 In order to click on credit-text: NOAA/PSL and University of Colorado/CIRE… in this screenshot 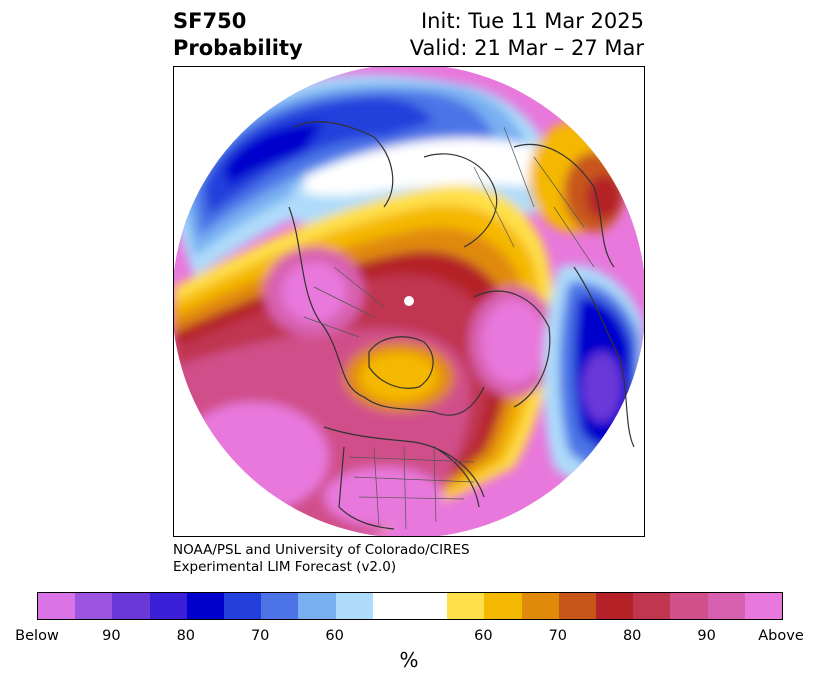, I will do `click(321, 559)`.